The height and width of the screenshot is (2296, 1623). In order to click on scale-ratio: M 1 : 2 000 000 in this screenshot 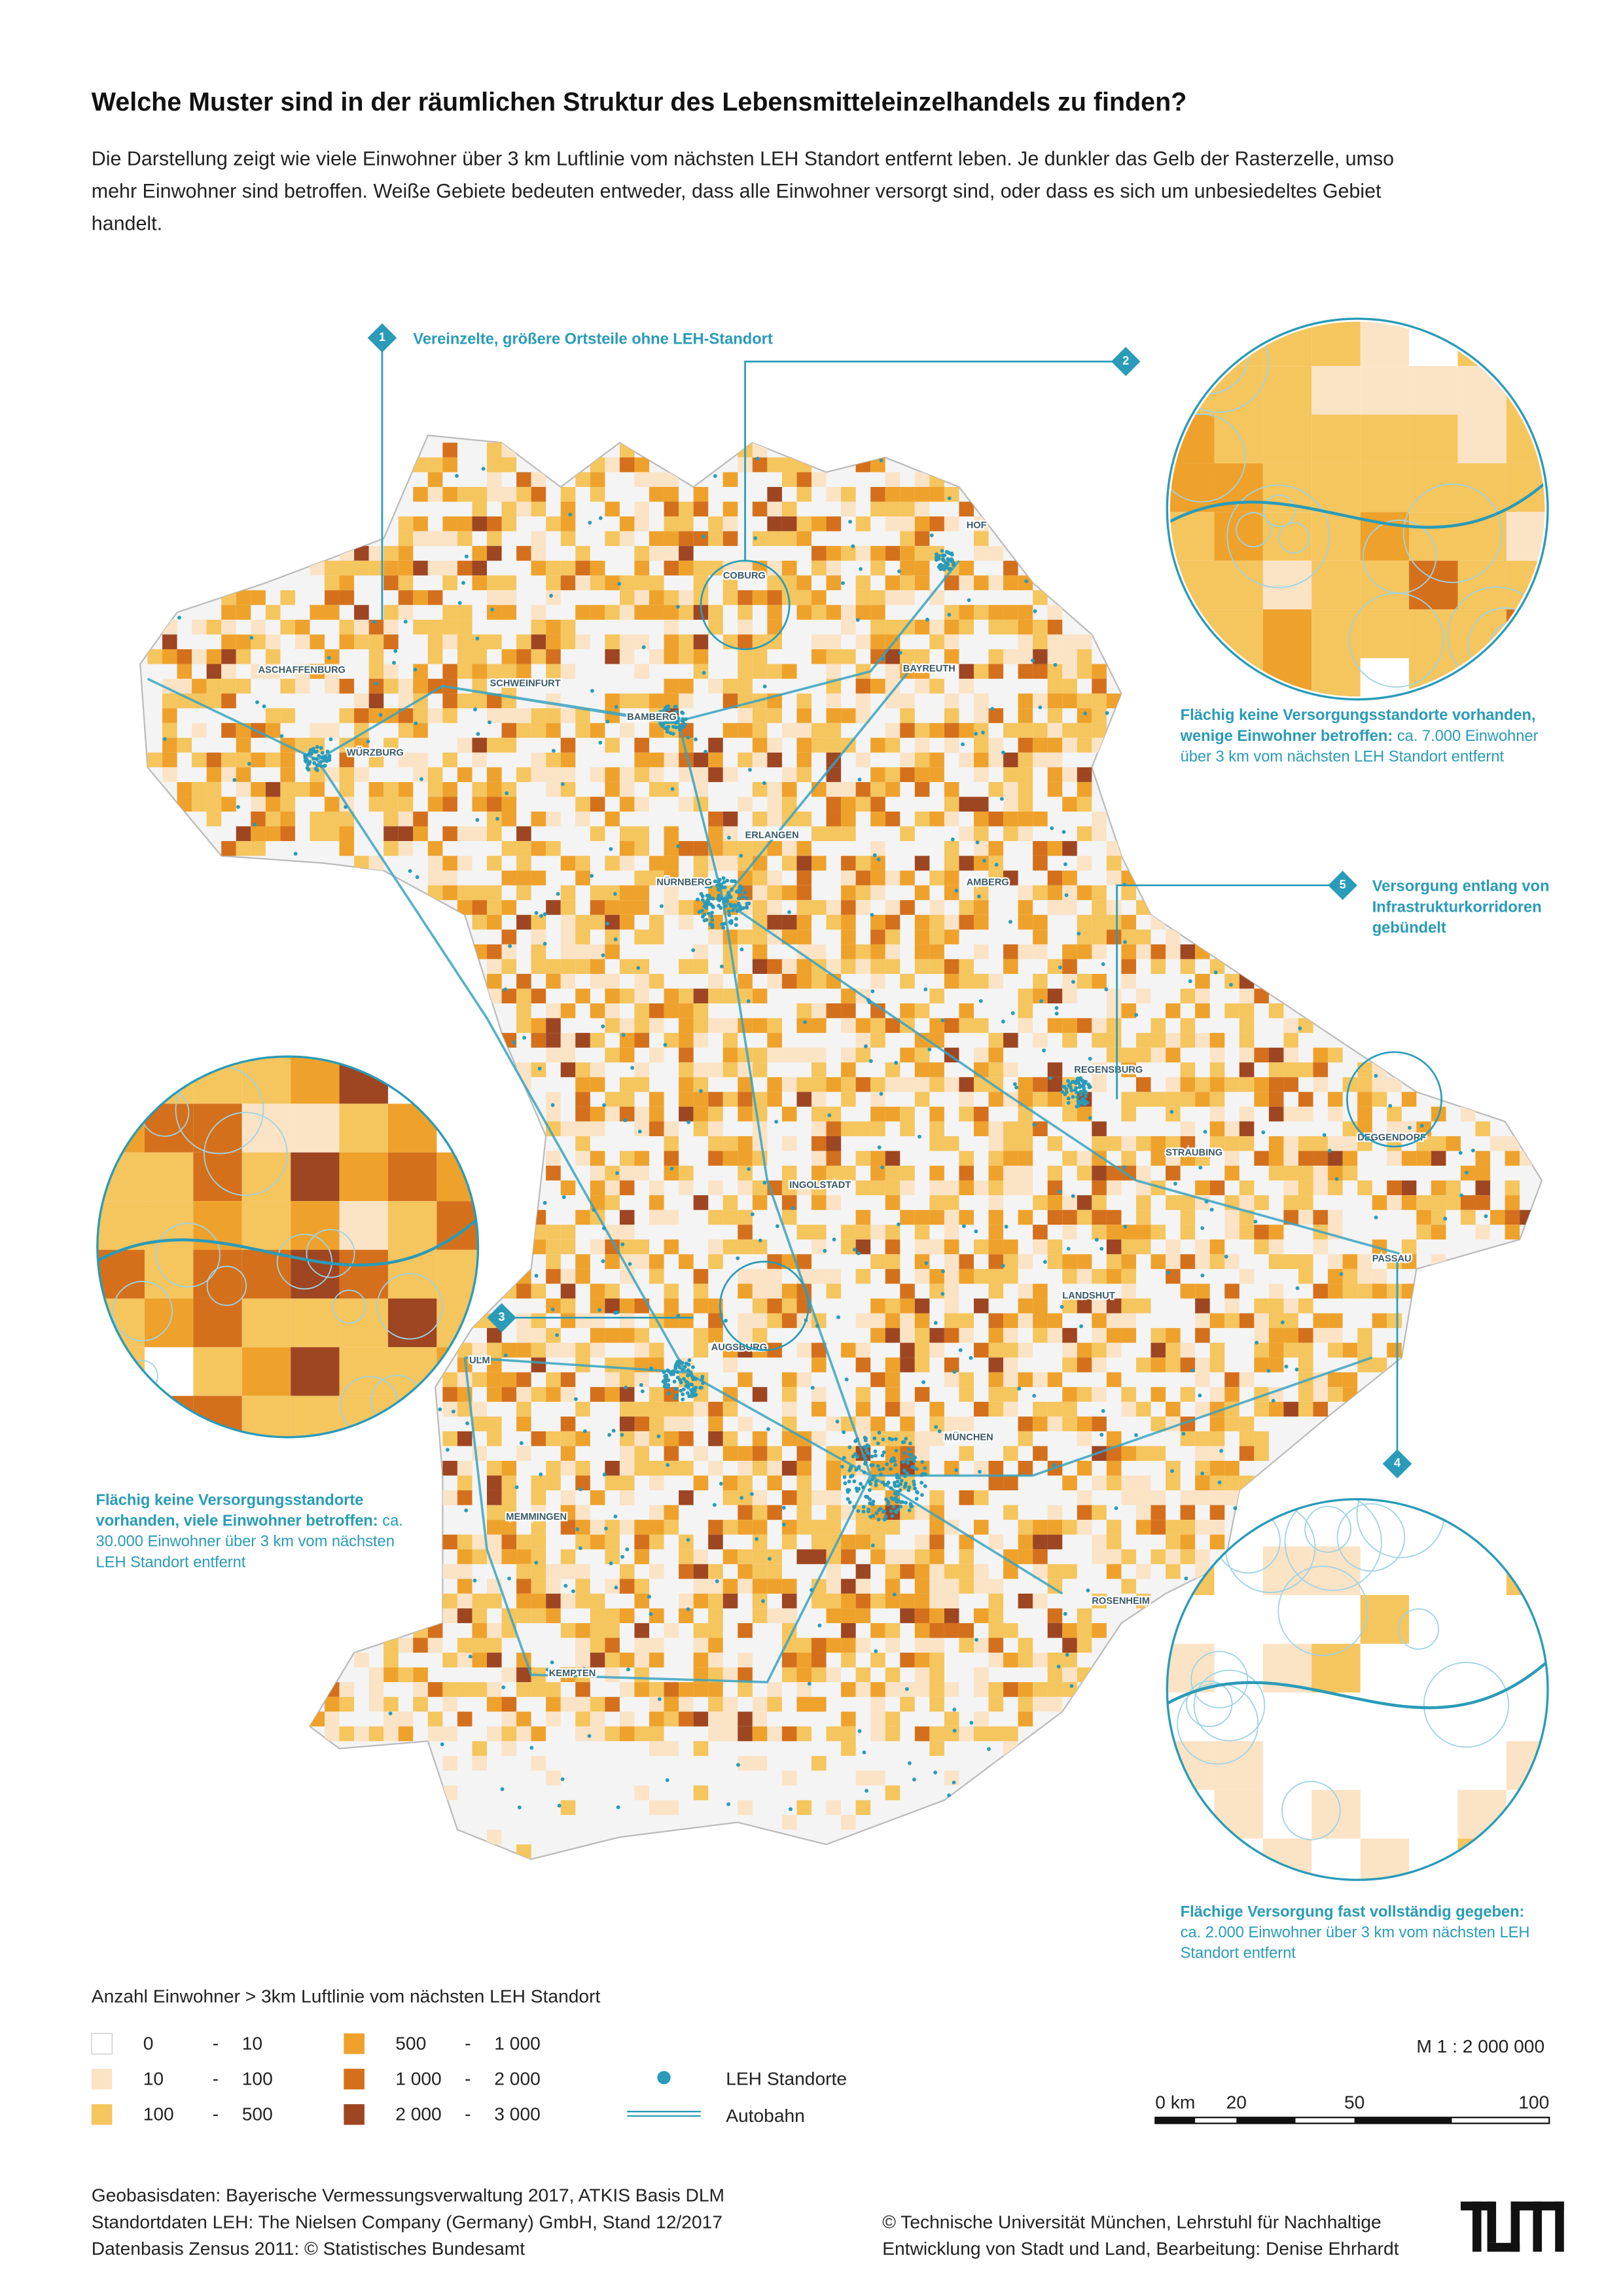, I will do `click(1480, 2046)`.